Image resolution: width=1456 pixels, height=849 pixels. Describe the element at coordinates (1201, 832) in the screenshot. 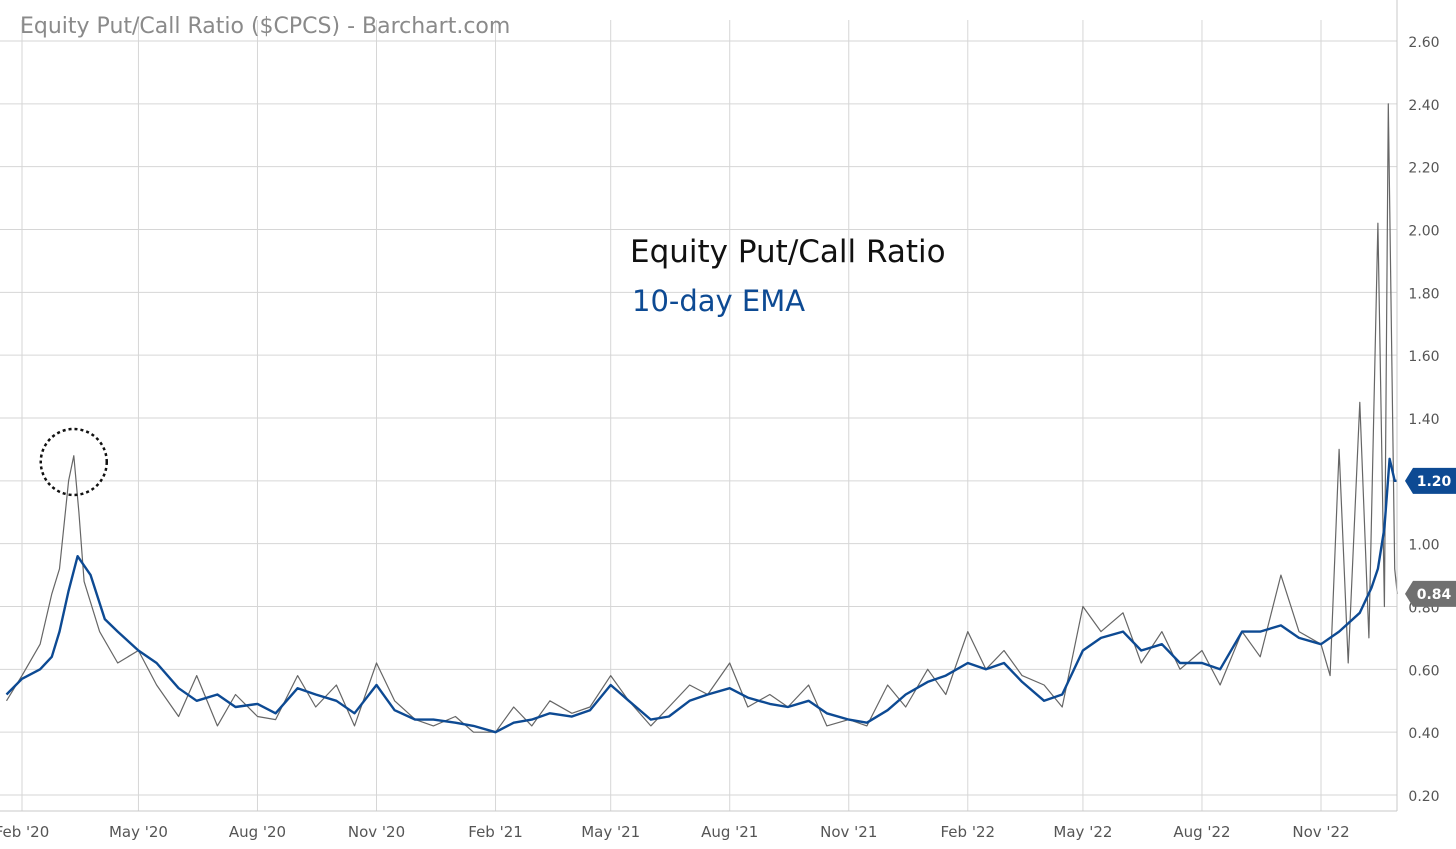

I see `x-tick-label: Aug '22` at that location.